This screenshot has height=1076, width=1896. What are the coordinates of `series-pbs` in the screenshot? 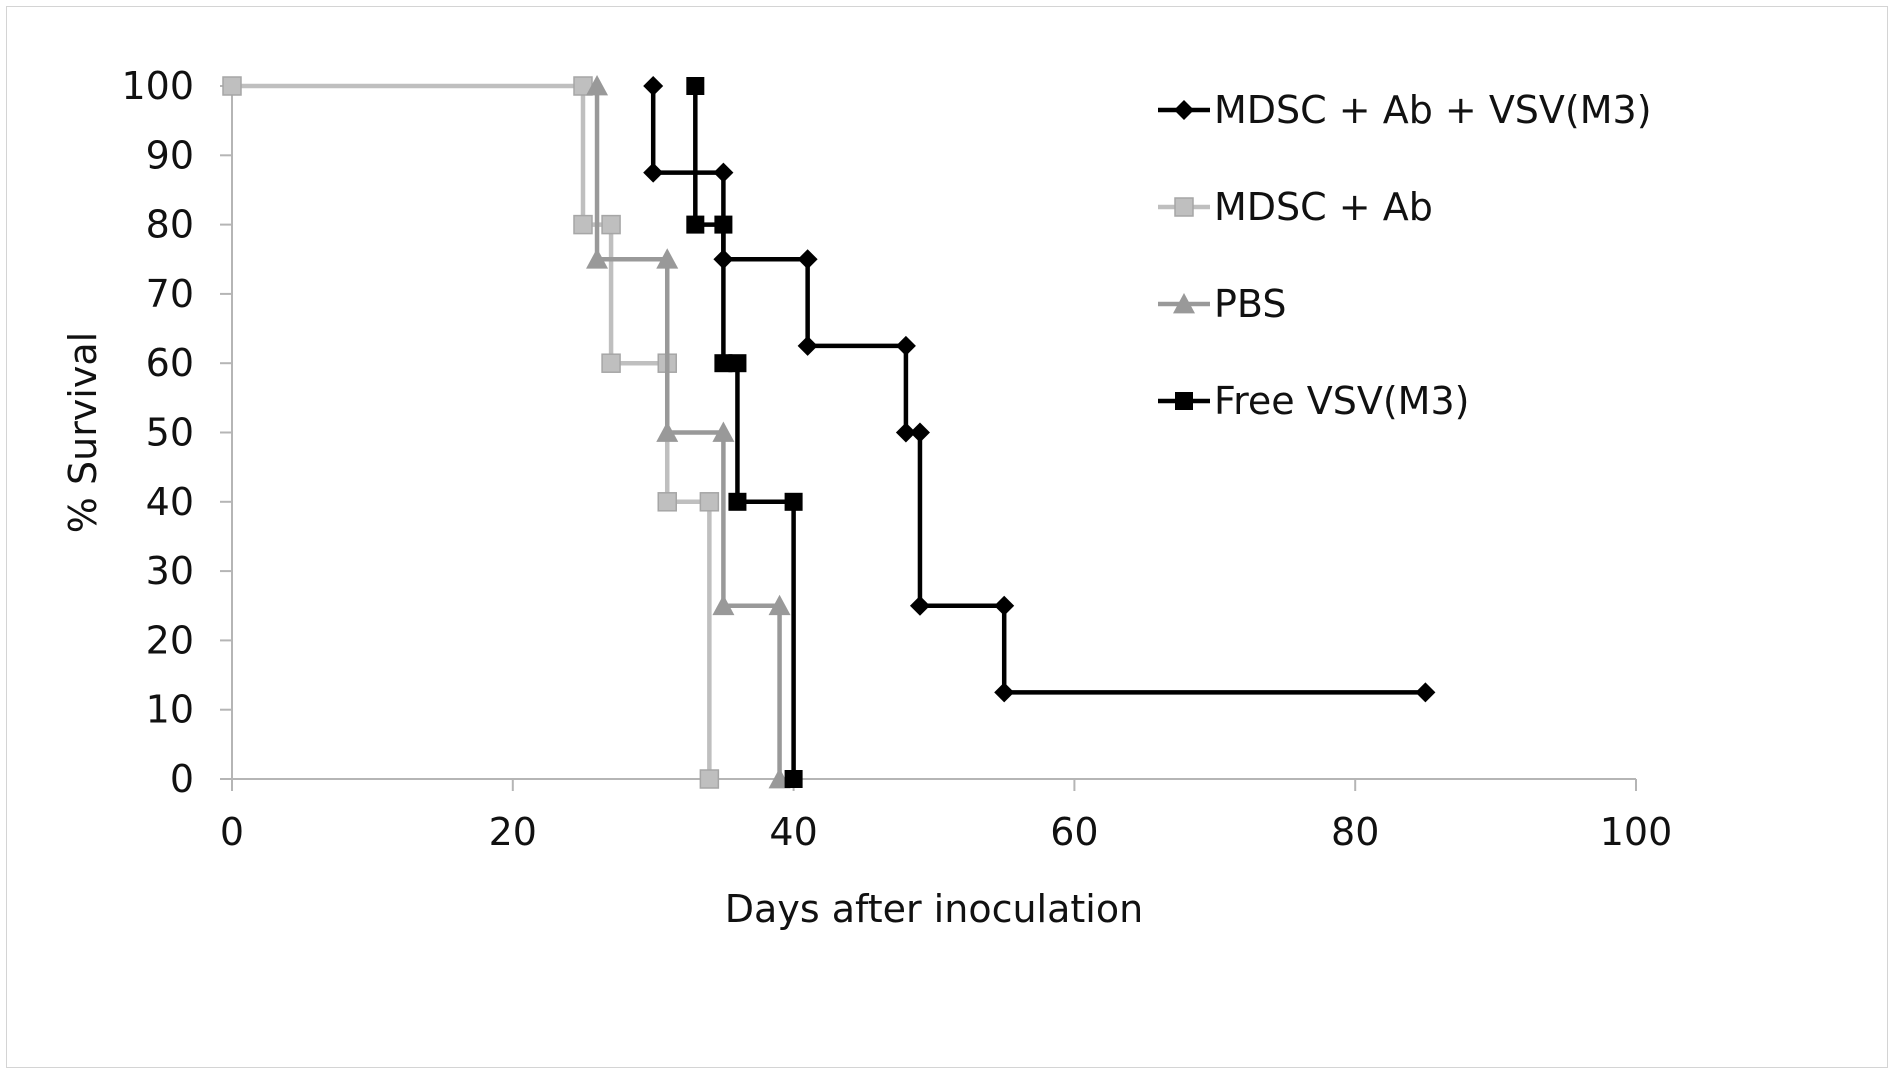 It's located at (688, 432).